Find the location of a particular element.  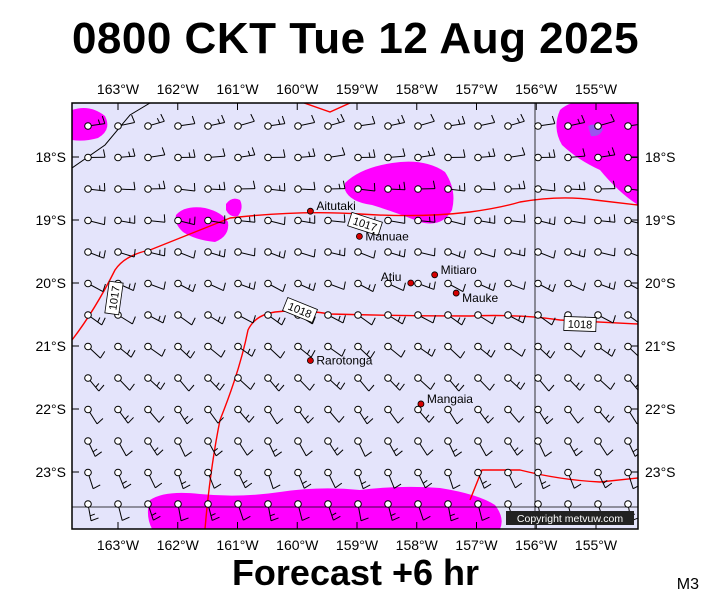

lat-label-right: 21°S is located at coordinates (660, 346).